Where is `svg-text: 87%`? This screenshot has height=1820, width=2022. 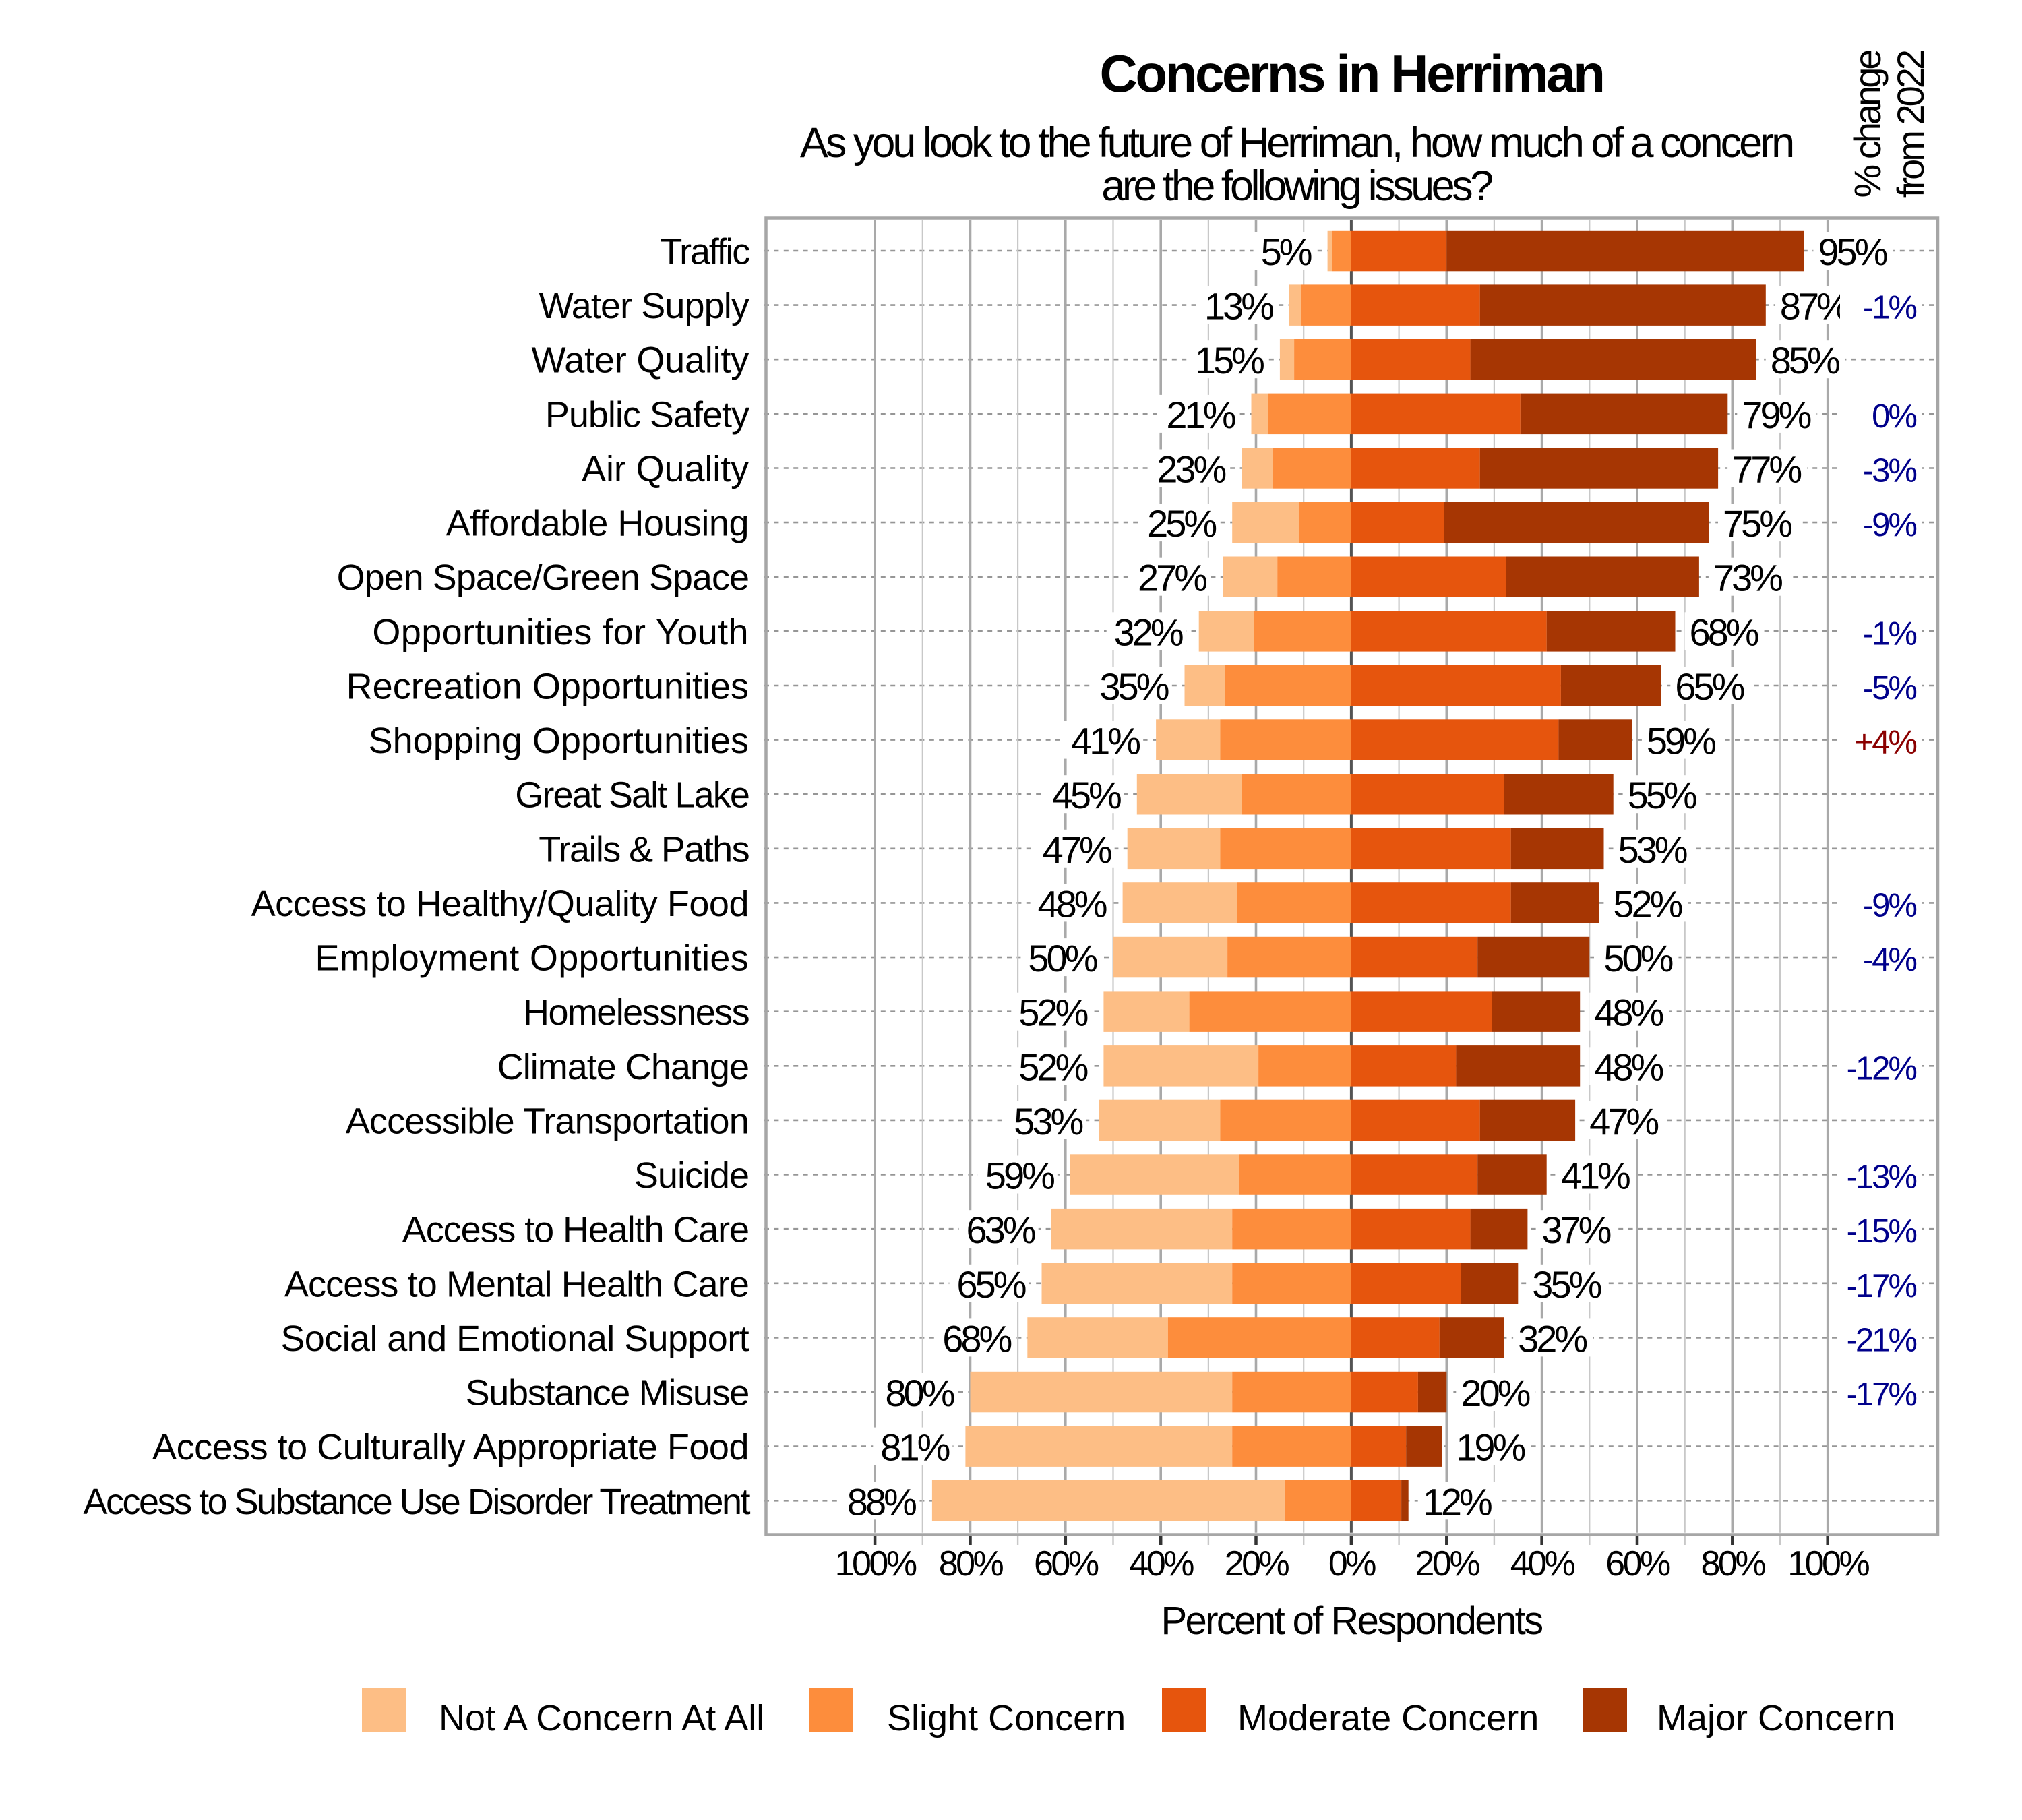
svg-text: 87% is located at coordinates (1814, 306).